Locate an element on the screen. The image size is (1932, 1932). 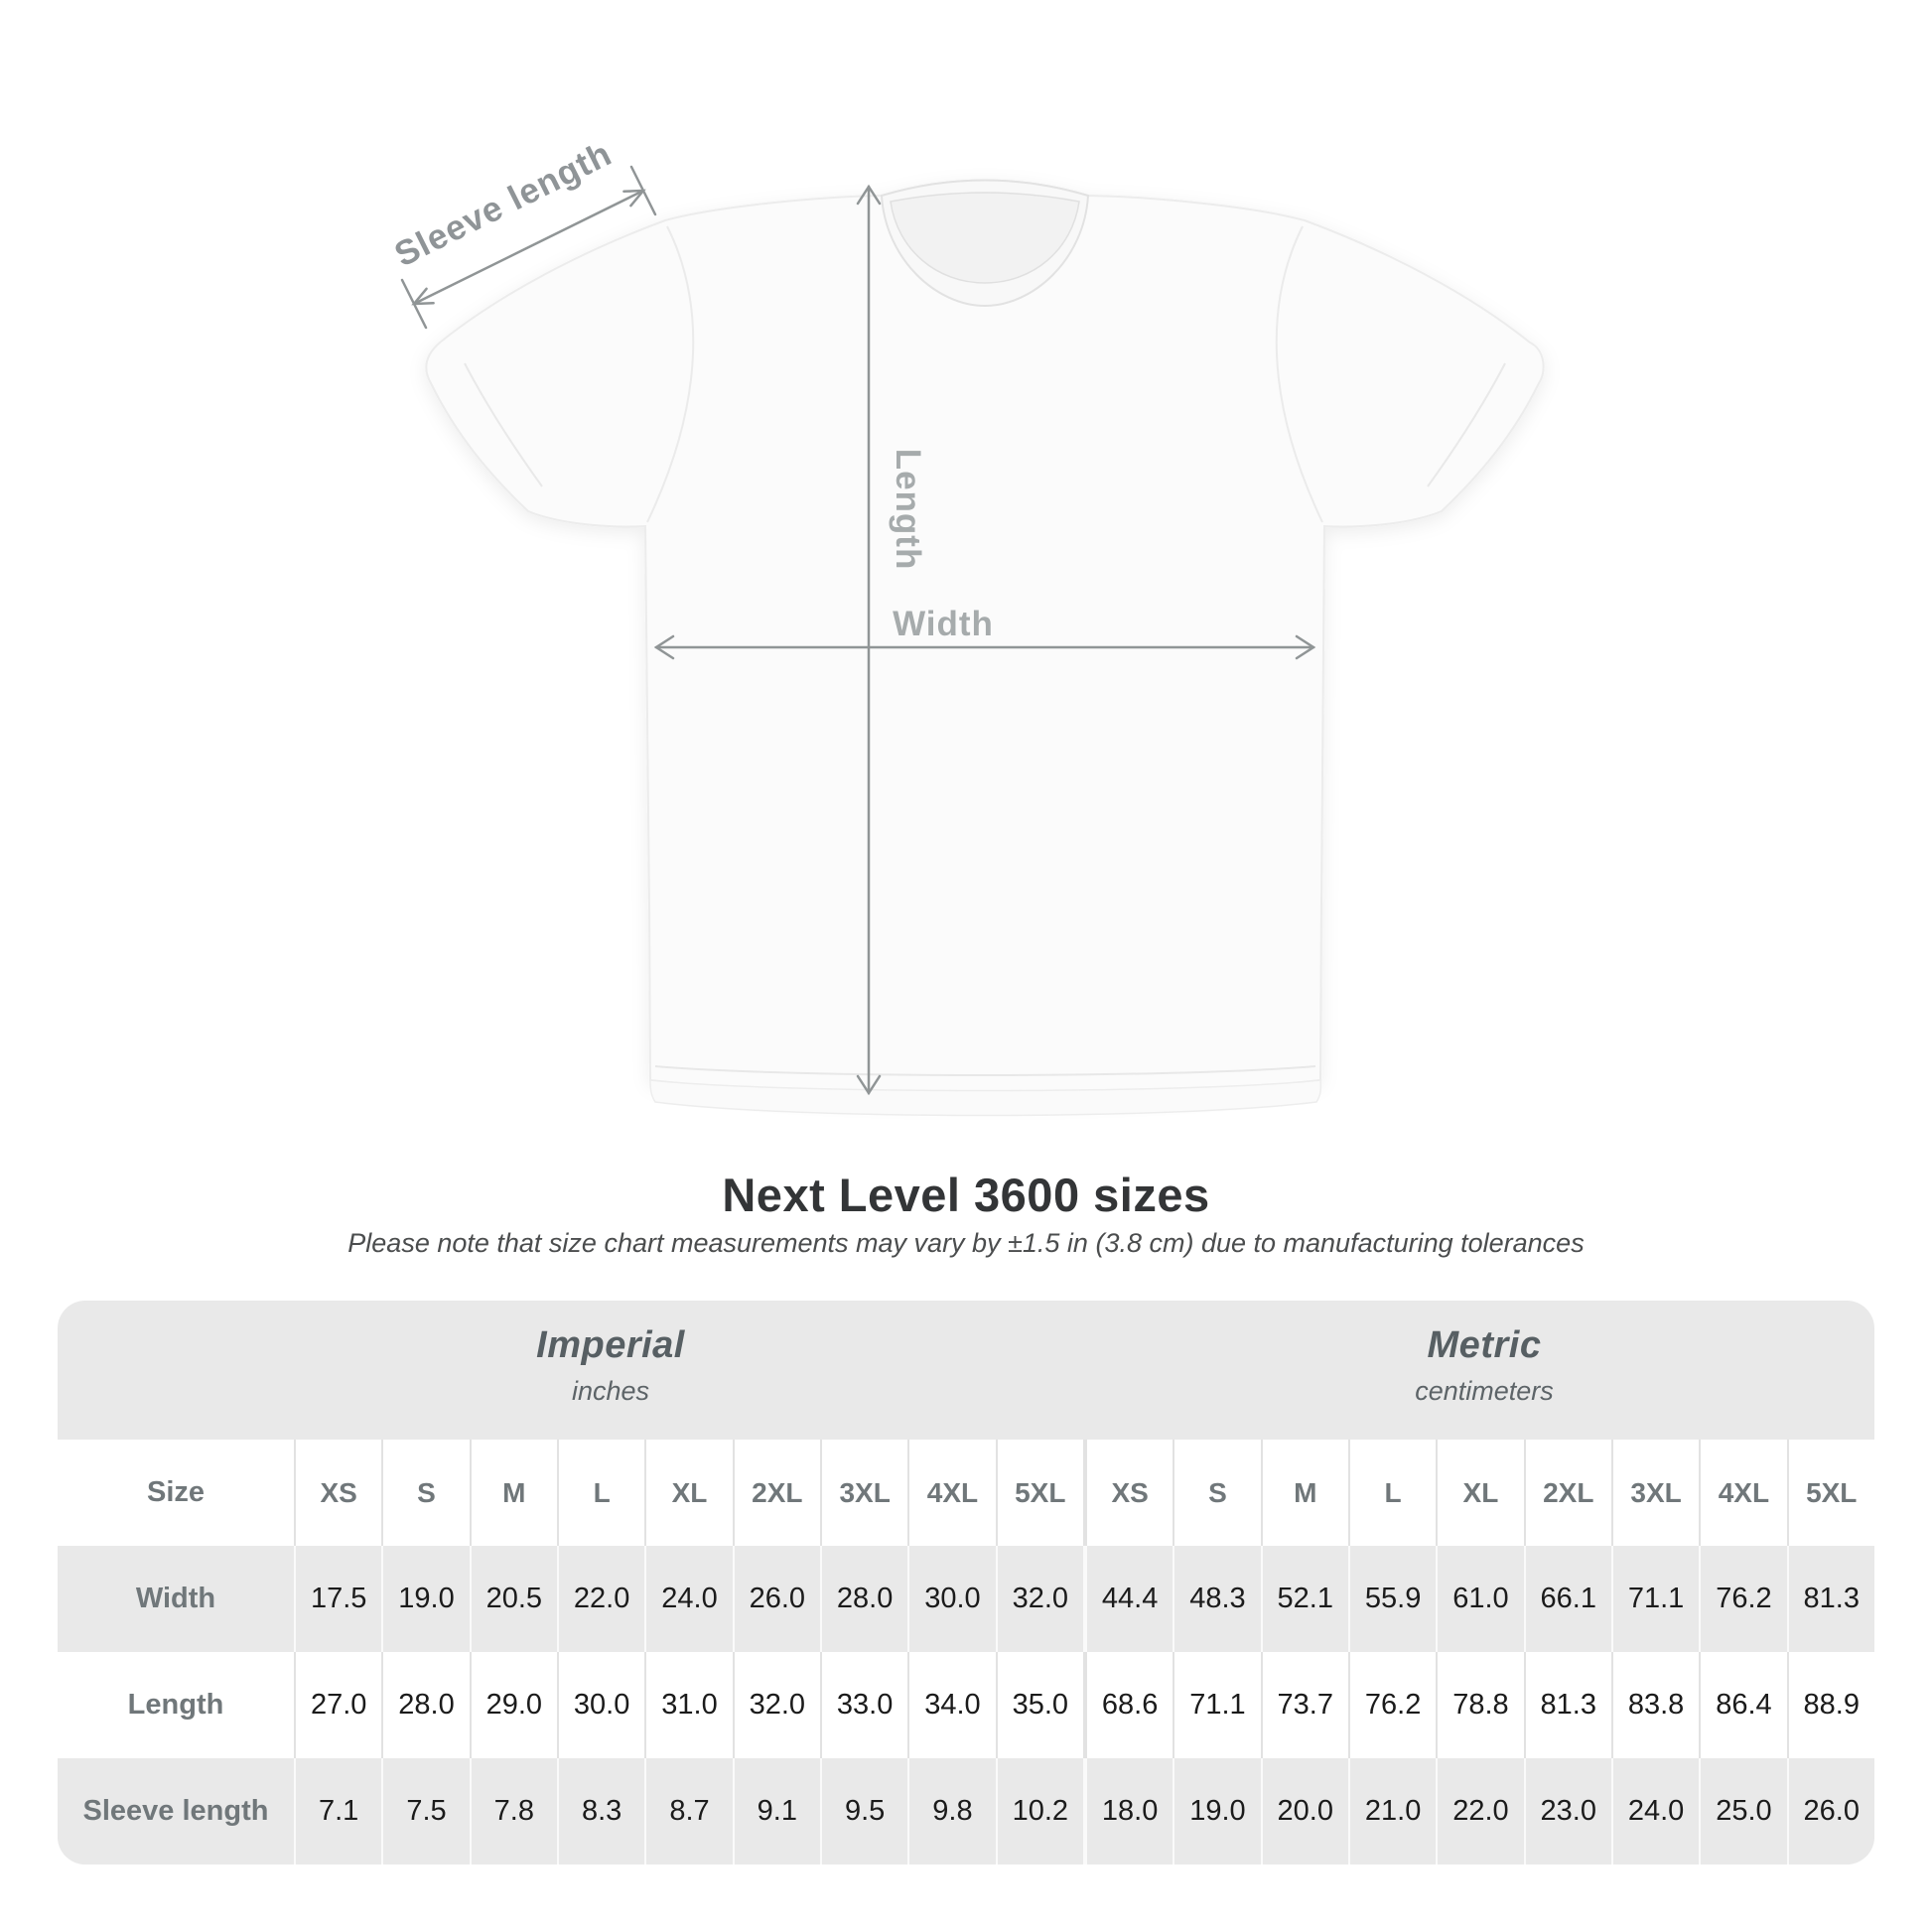
value-cell: 68.6 is located at coordinates (1127, 1705).